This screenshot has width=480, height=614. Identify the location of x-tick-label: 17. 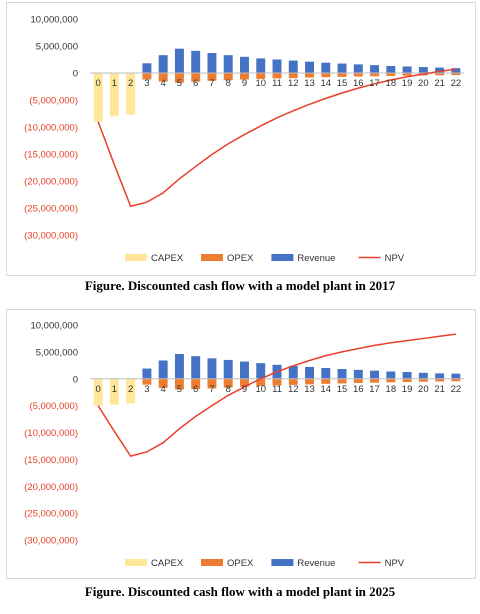
(374, 389).